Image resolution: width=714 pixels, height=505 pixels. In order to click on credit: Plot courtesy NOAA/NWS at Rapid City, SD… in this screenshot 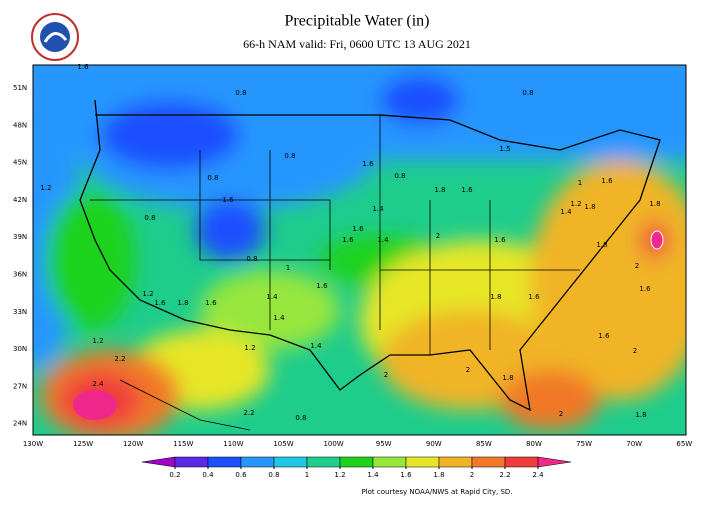, I will do `click(436, 492)`.